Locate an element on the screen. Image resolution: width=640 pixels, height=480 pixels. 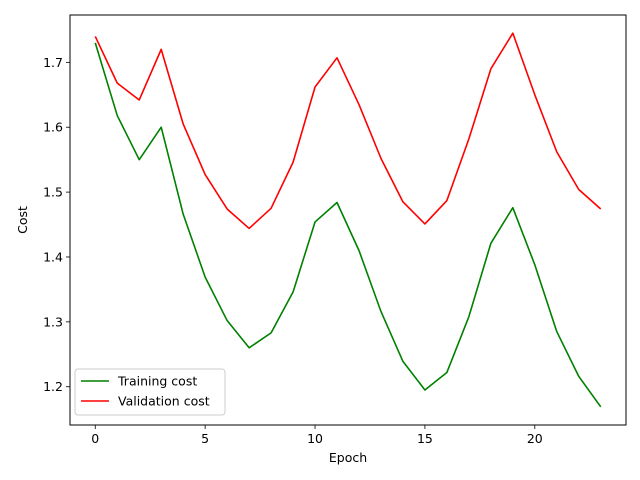
legend: Training cost Validation cost is located at coordinates (150, 392).